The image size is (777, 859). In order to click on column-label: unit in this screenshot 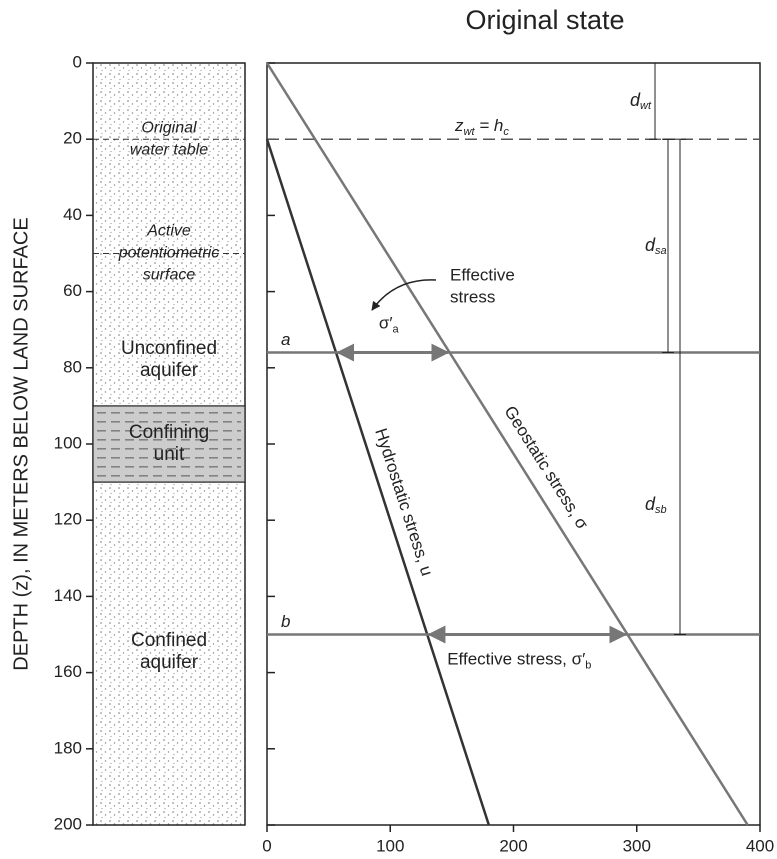, I will do `click(169, 454)`.